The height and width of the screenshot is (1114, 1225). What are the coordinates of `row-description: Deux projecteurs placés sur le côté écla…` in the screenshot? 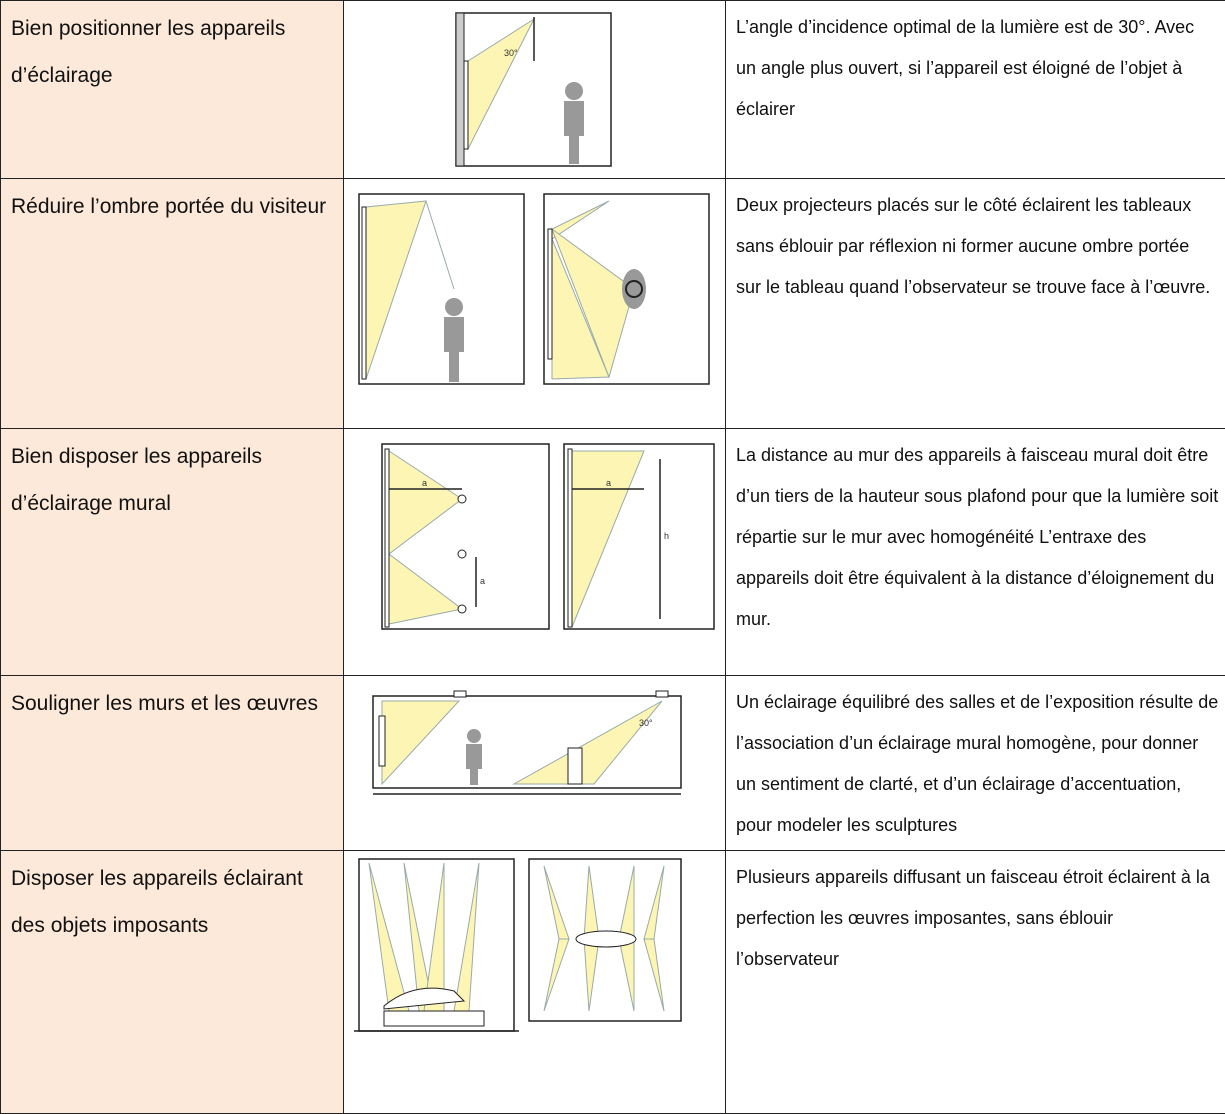 It's located at (975, 304).